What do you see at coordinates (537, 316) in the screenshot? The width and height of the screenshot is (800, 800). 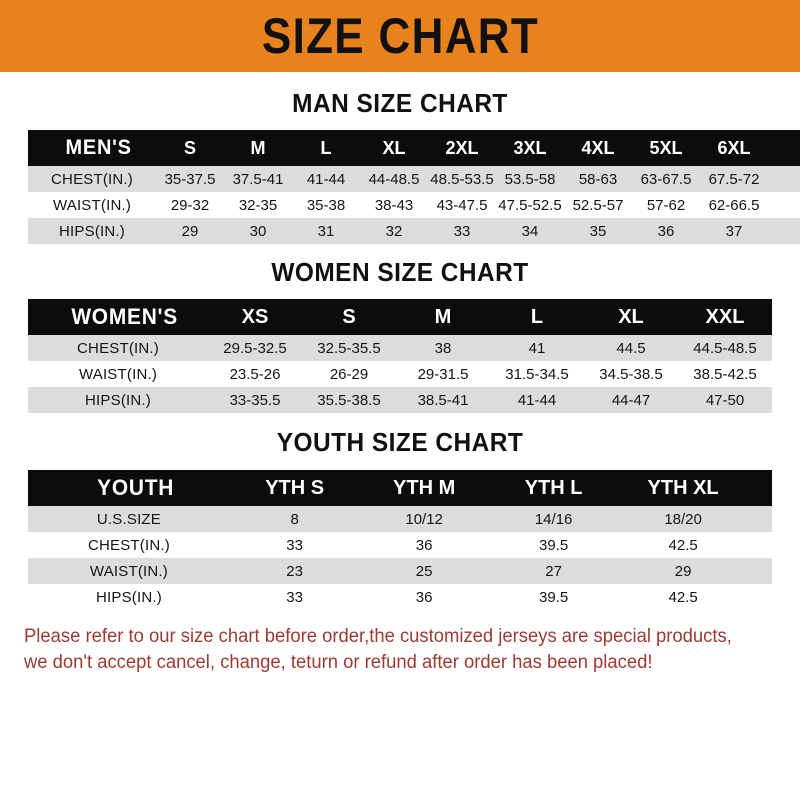 I see `women-size-col-3: L` at bounding box center [537, 316].